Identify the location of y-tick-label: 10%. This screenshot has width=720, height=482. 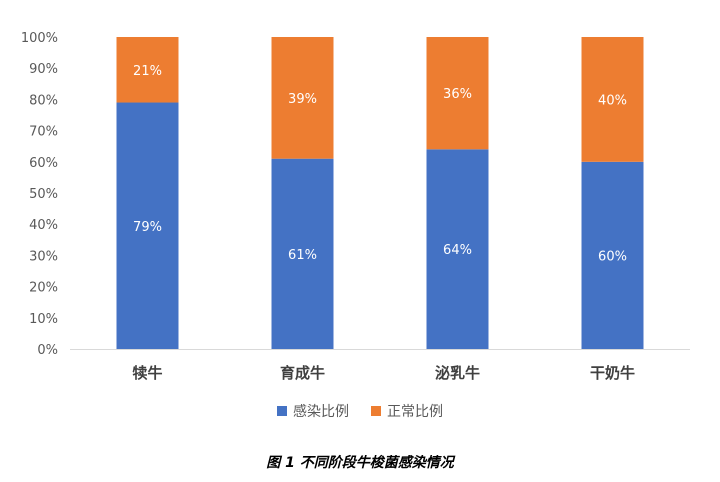
(43, 319).